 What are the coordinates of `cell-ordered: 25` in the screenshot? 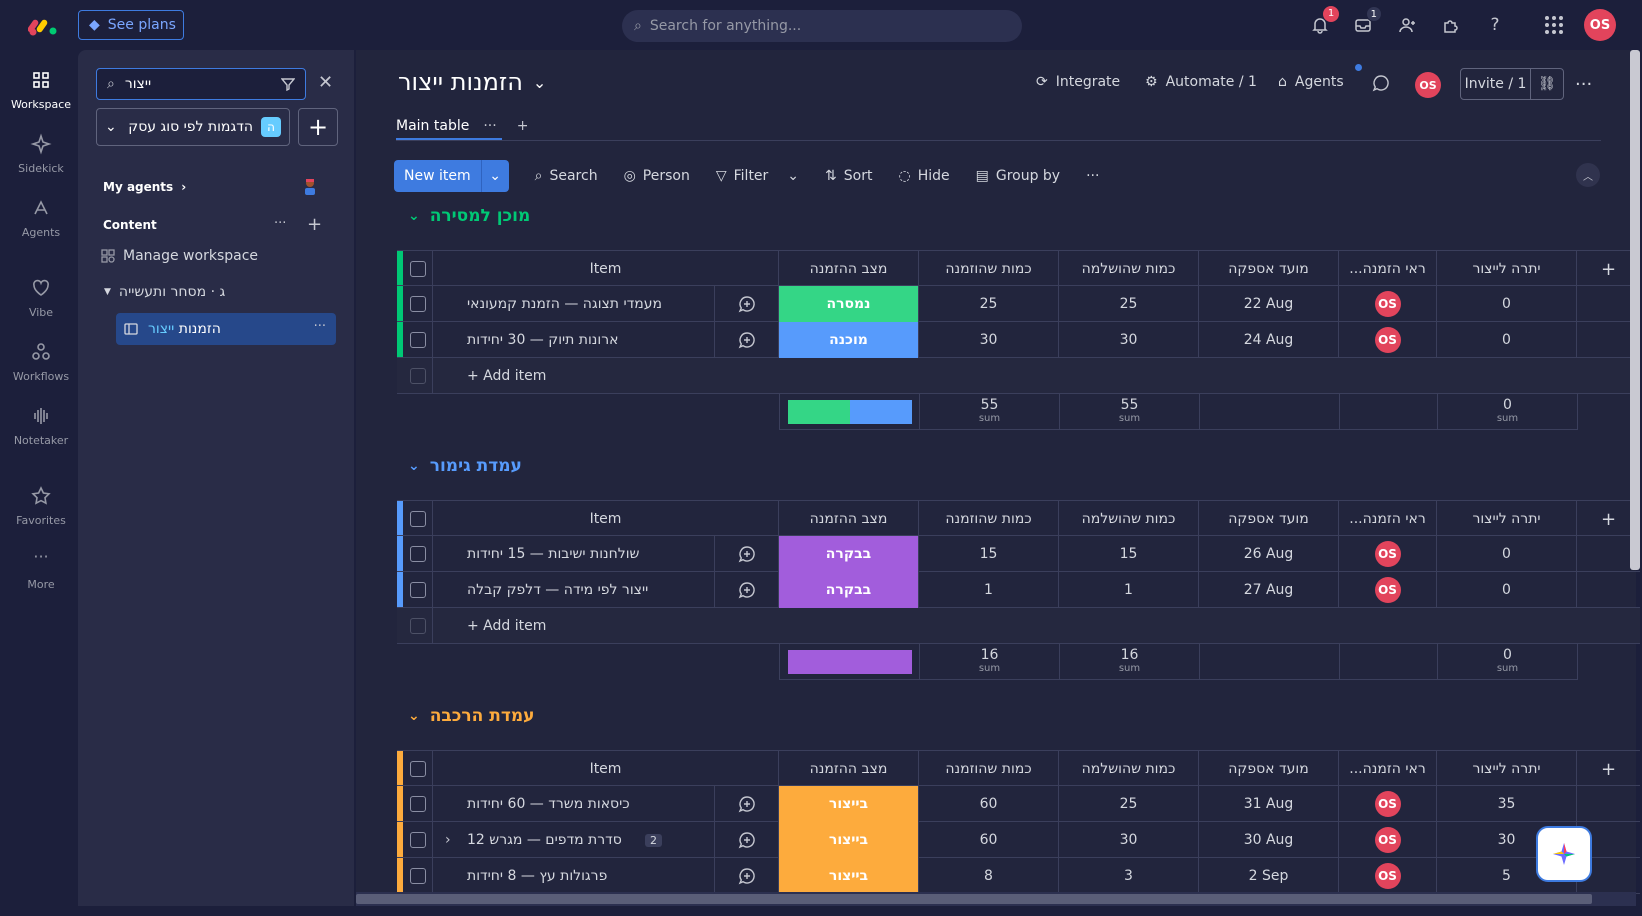 It's located at (989, 304).